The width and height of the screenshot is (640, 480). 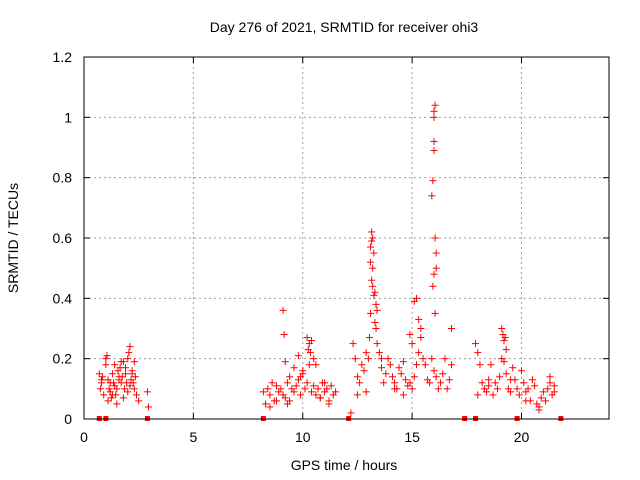 What do you see at coordinates (63, 238) in the screenshot?
I see `y-tick-label: 0.6` at bounding box center [63, 238].